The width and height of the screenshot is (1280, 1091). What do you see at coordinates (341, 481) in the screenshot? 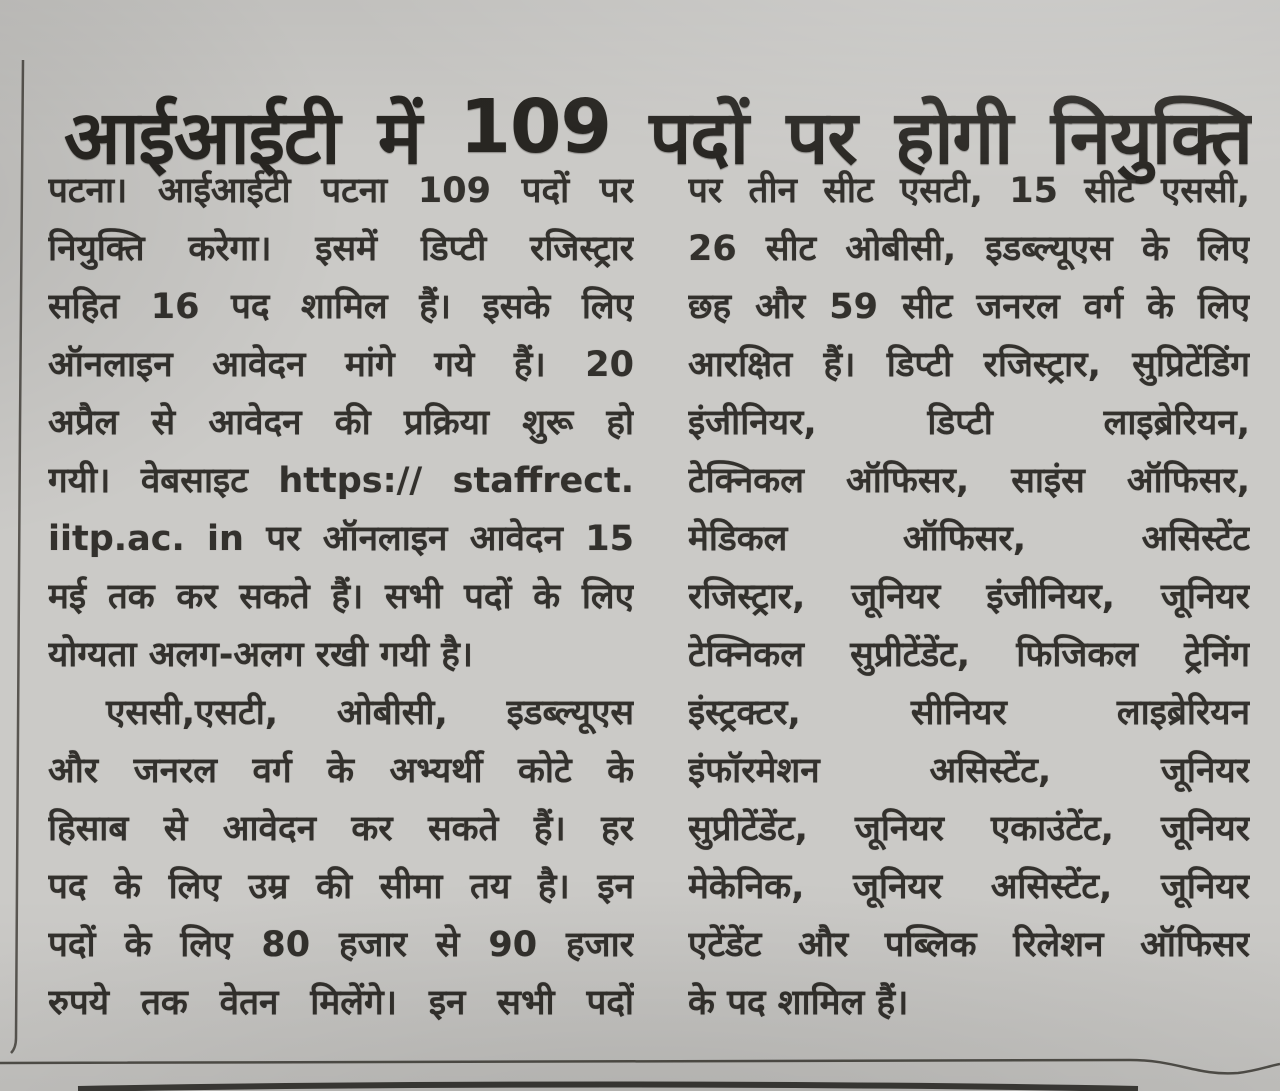
I see `body-text-line: गयी। वेबसाइट https:// staffrect.` at bounding box center [341, 481].